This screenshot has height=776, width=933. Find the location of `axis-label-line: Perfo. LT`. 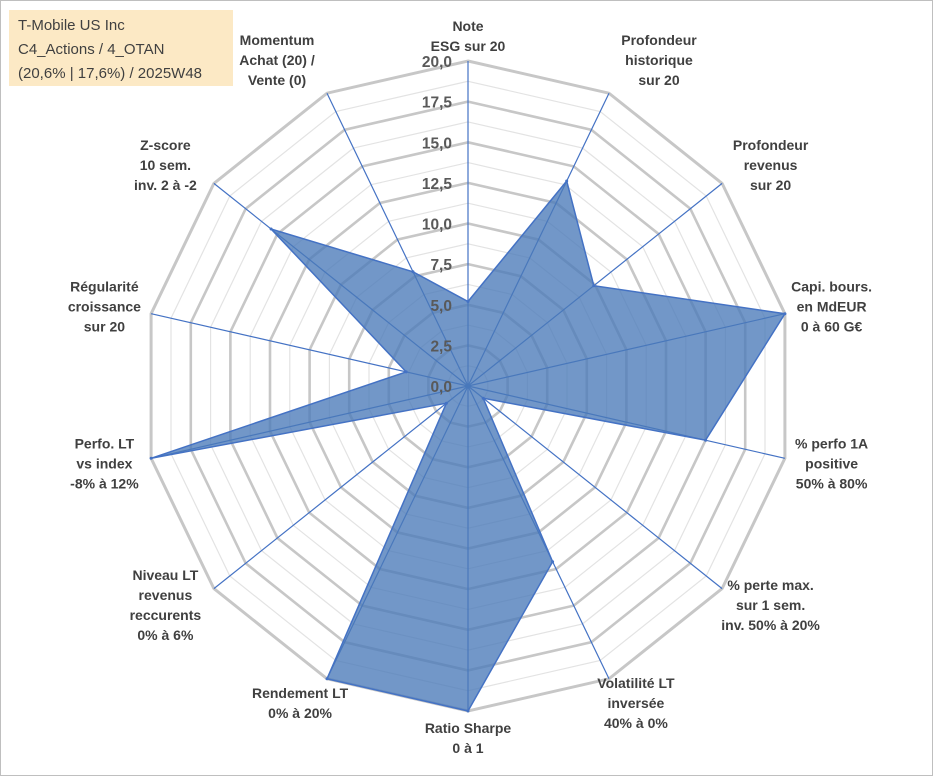

axis-label-line: Perfo. LT is located at coordinates (105, 444).